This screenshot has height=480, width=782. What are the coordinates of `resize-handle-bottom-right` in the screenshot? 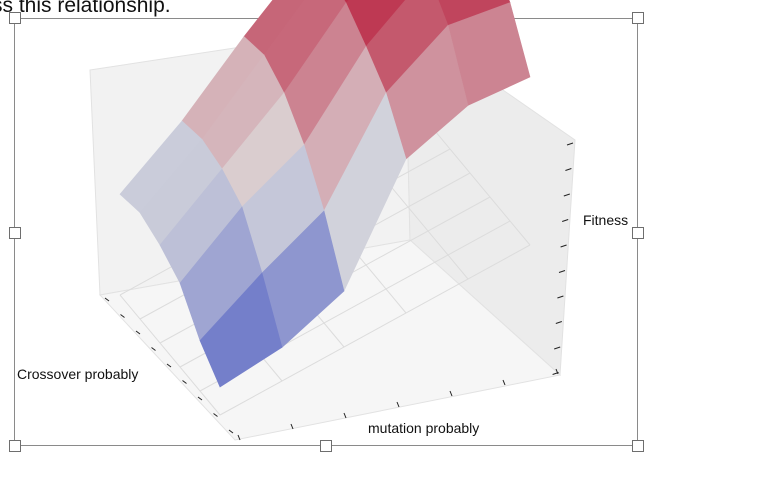 It's located at (638, 446).